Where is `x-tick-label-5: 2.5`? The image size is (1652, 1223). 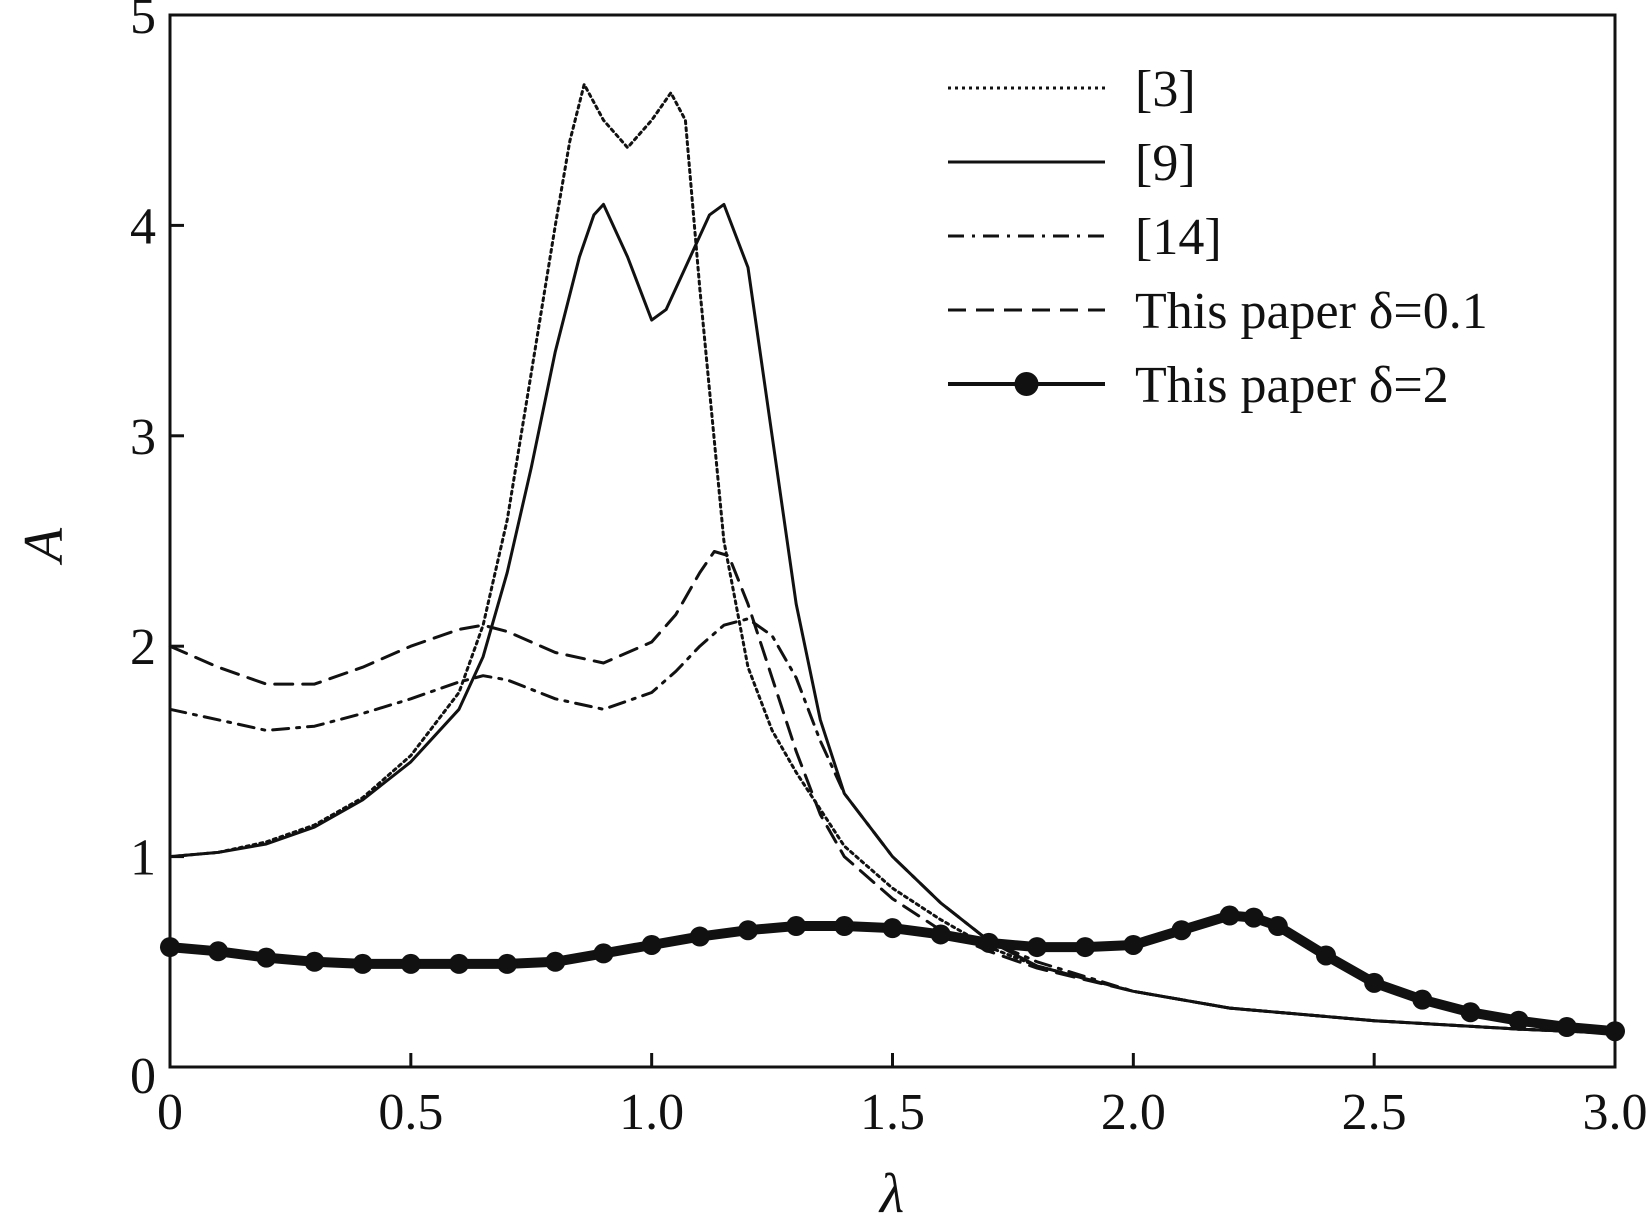
x-tick-label-5: 2.5 is located at coordinates (1374, 1112).